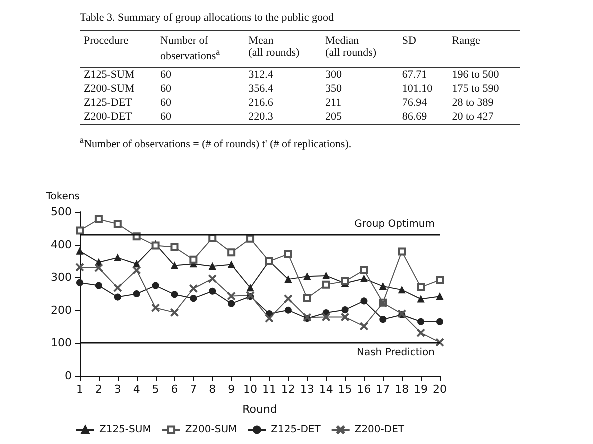 The height and width of the screenshot is (444, 593). I want to click on y-axis-title: Tokens, so click(62, 197).